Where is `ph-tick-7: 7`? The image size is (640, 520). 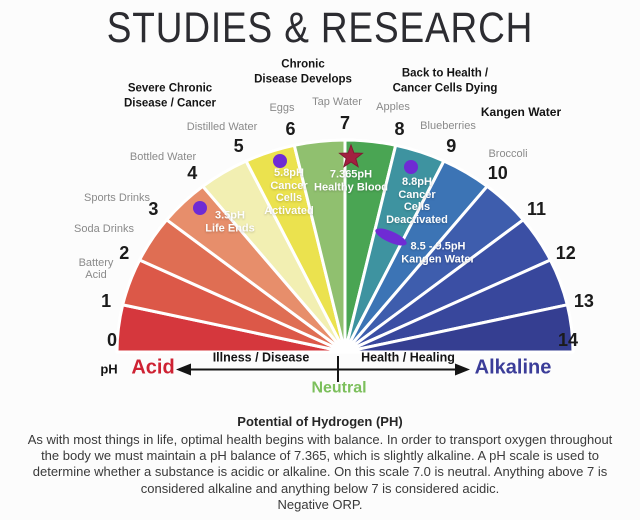 ph-tick-7: 7 is located at coordinates (345, 123).